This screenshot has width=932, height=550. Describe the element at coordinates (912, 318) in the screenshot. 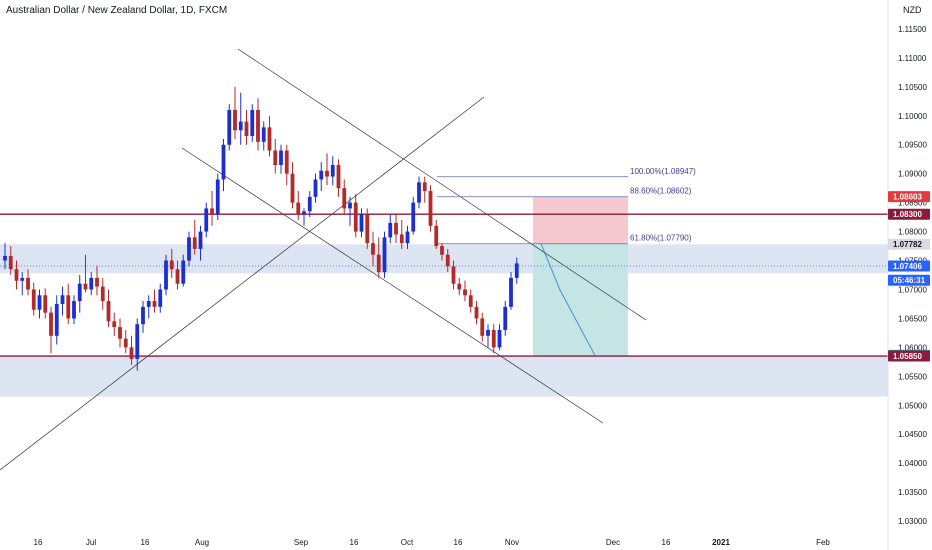

I see `y-tick-label: 1.06500` at that location.